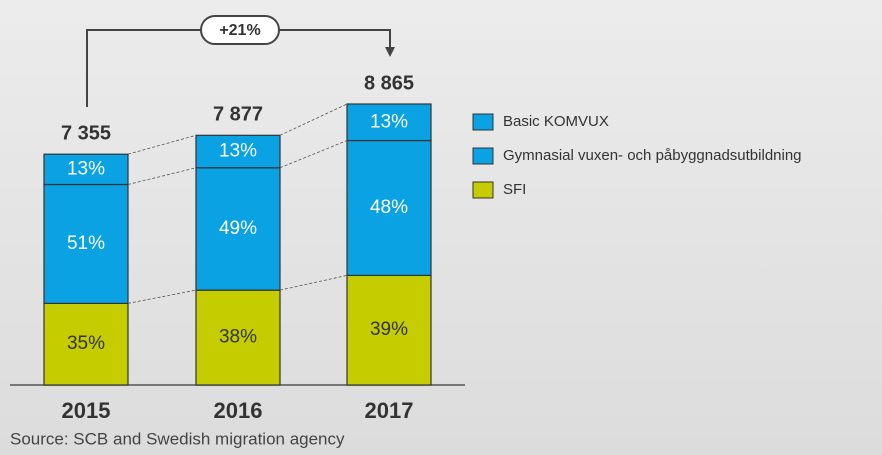 The image size is (882, 455). What do you see at coordinates (177, 438) in the screenshot?
I see `source: Source: SCB and Swedish migration agency` at bounding box center [177, 438].